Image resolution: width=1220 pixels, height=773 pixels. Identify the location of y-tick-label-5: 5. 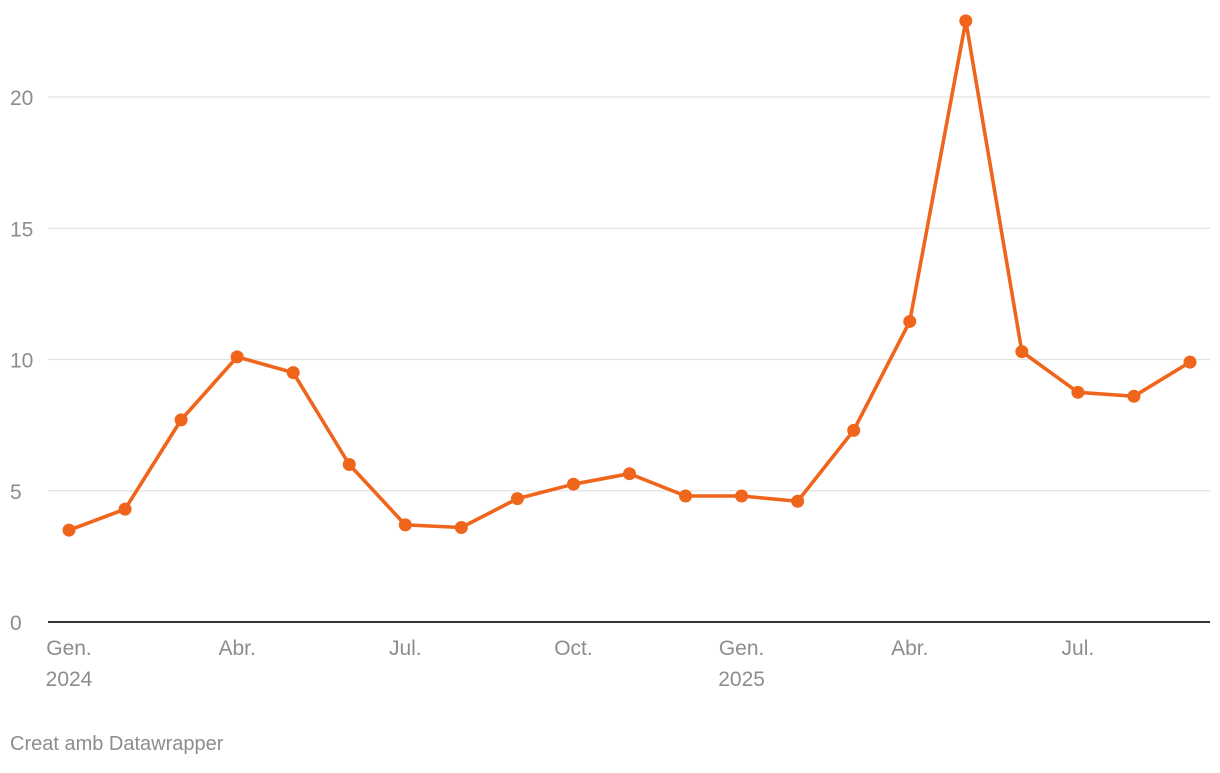
(16, 492).